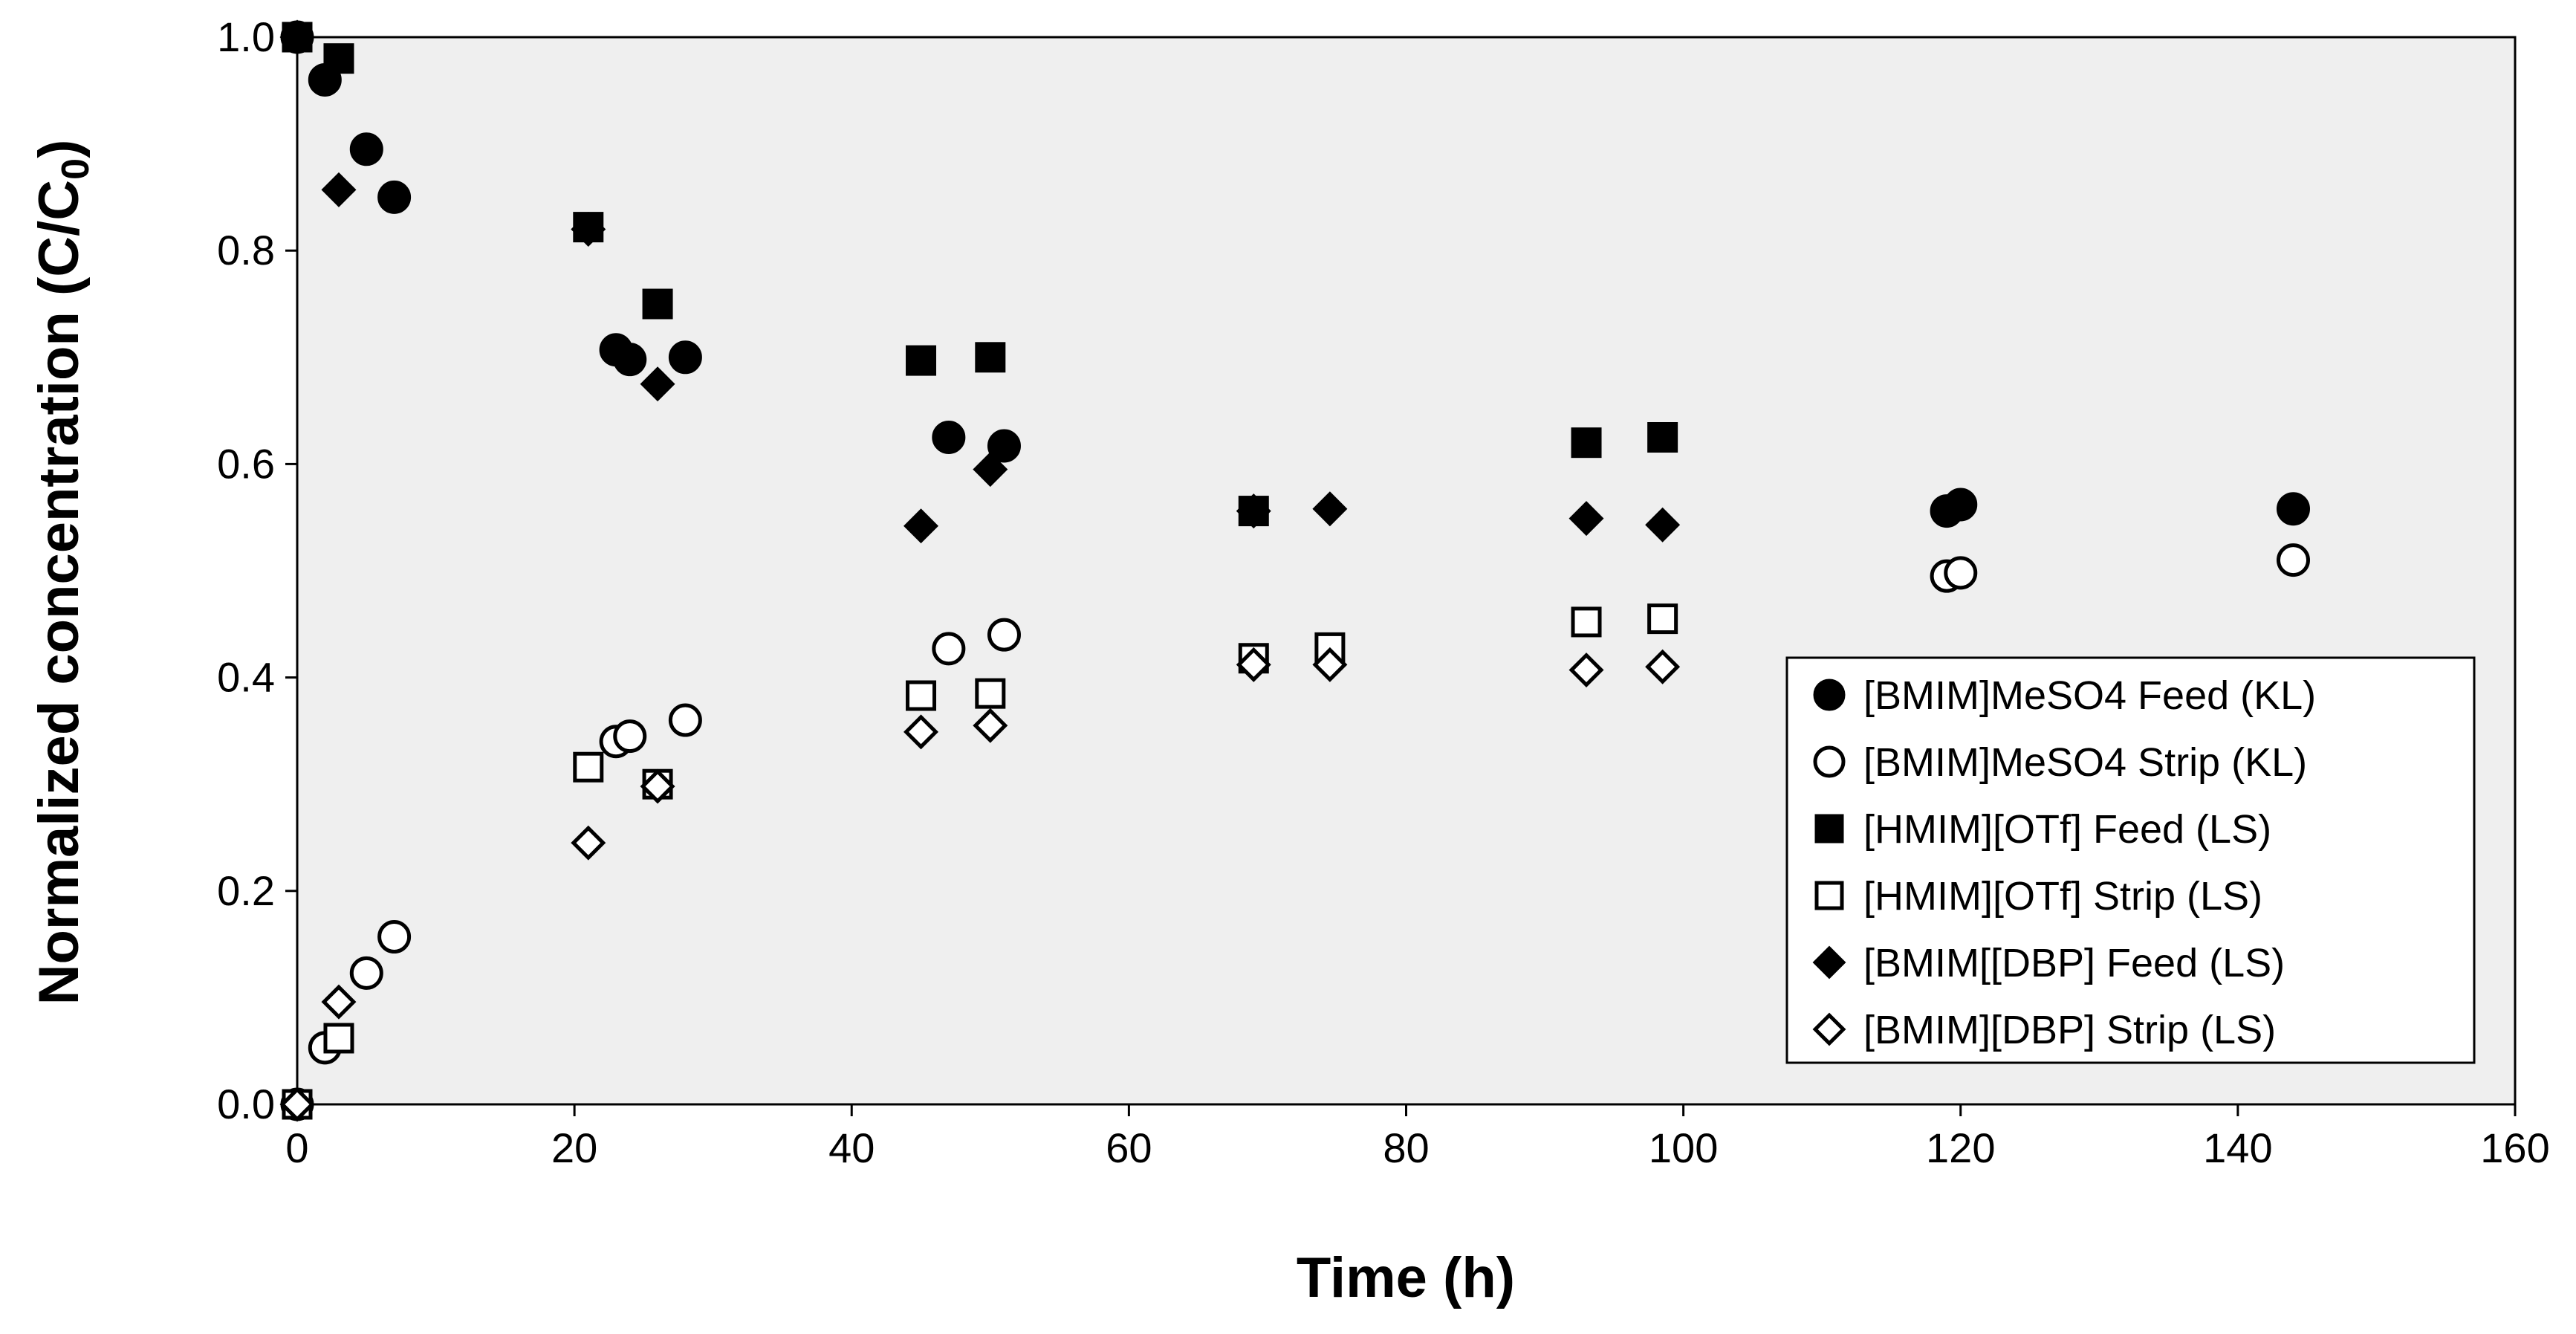  What do you see at coordinates (851, 1147) in the screenshot?
I see `x-tick-label: 40` at bounding box center [851, 1147].